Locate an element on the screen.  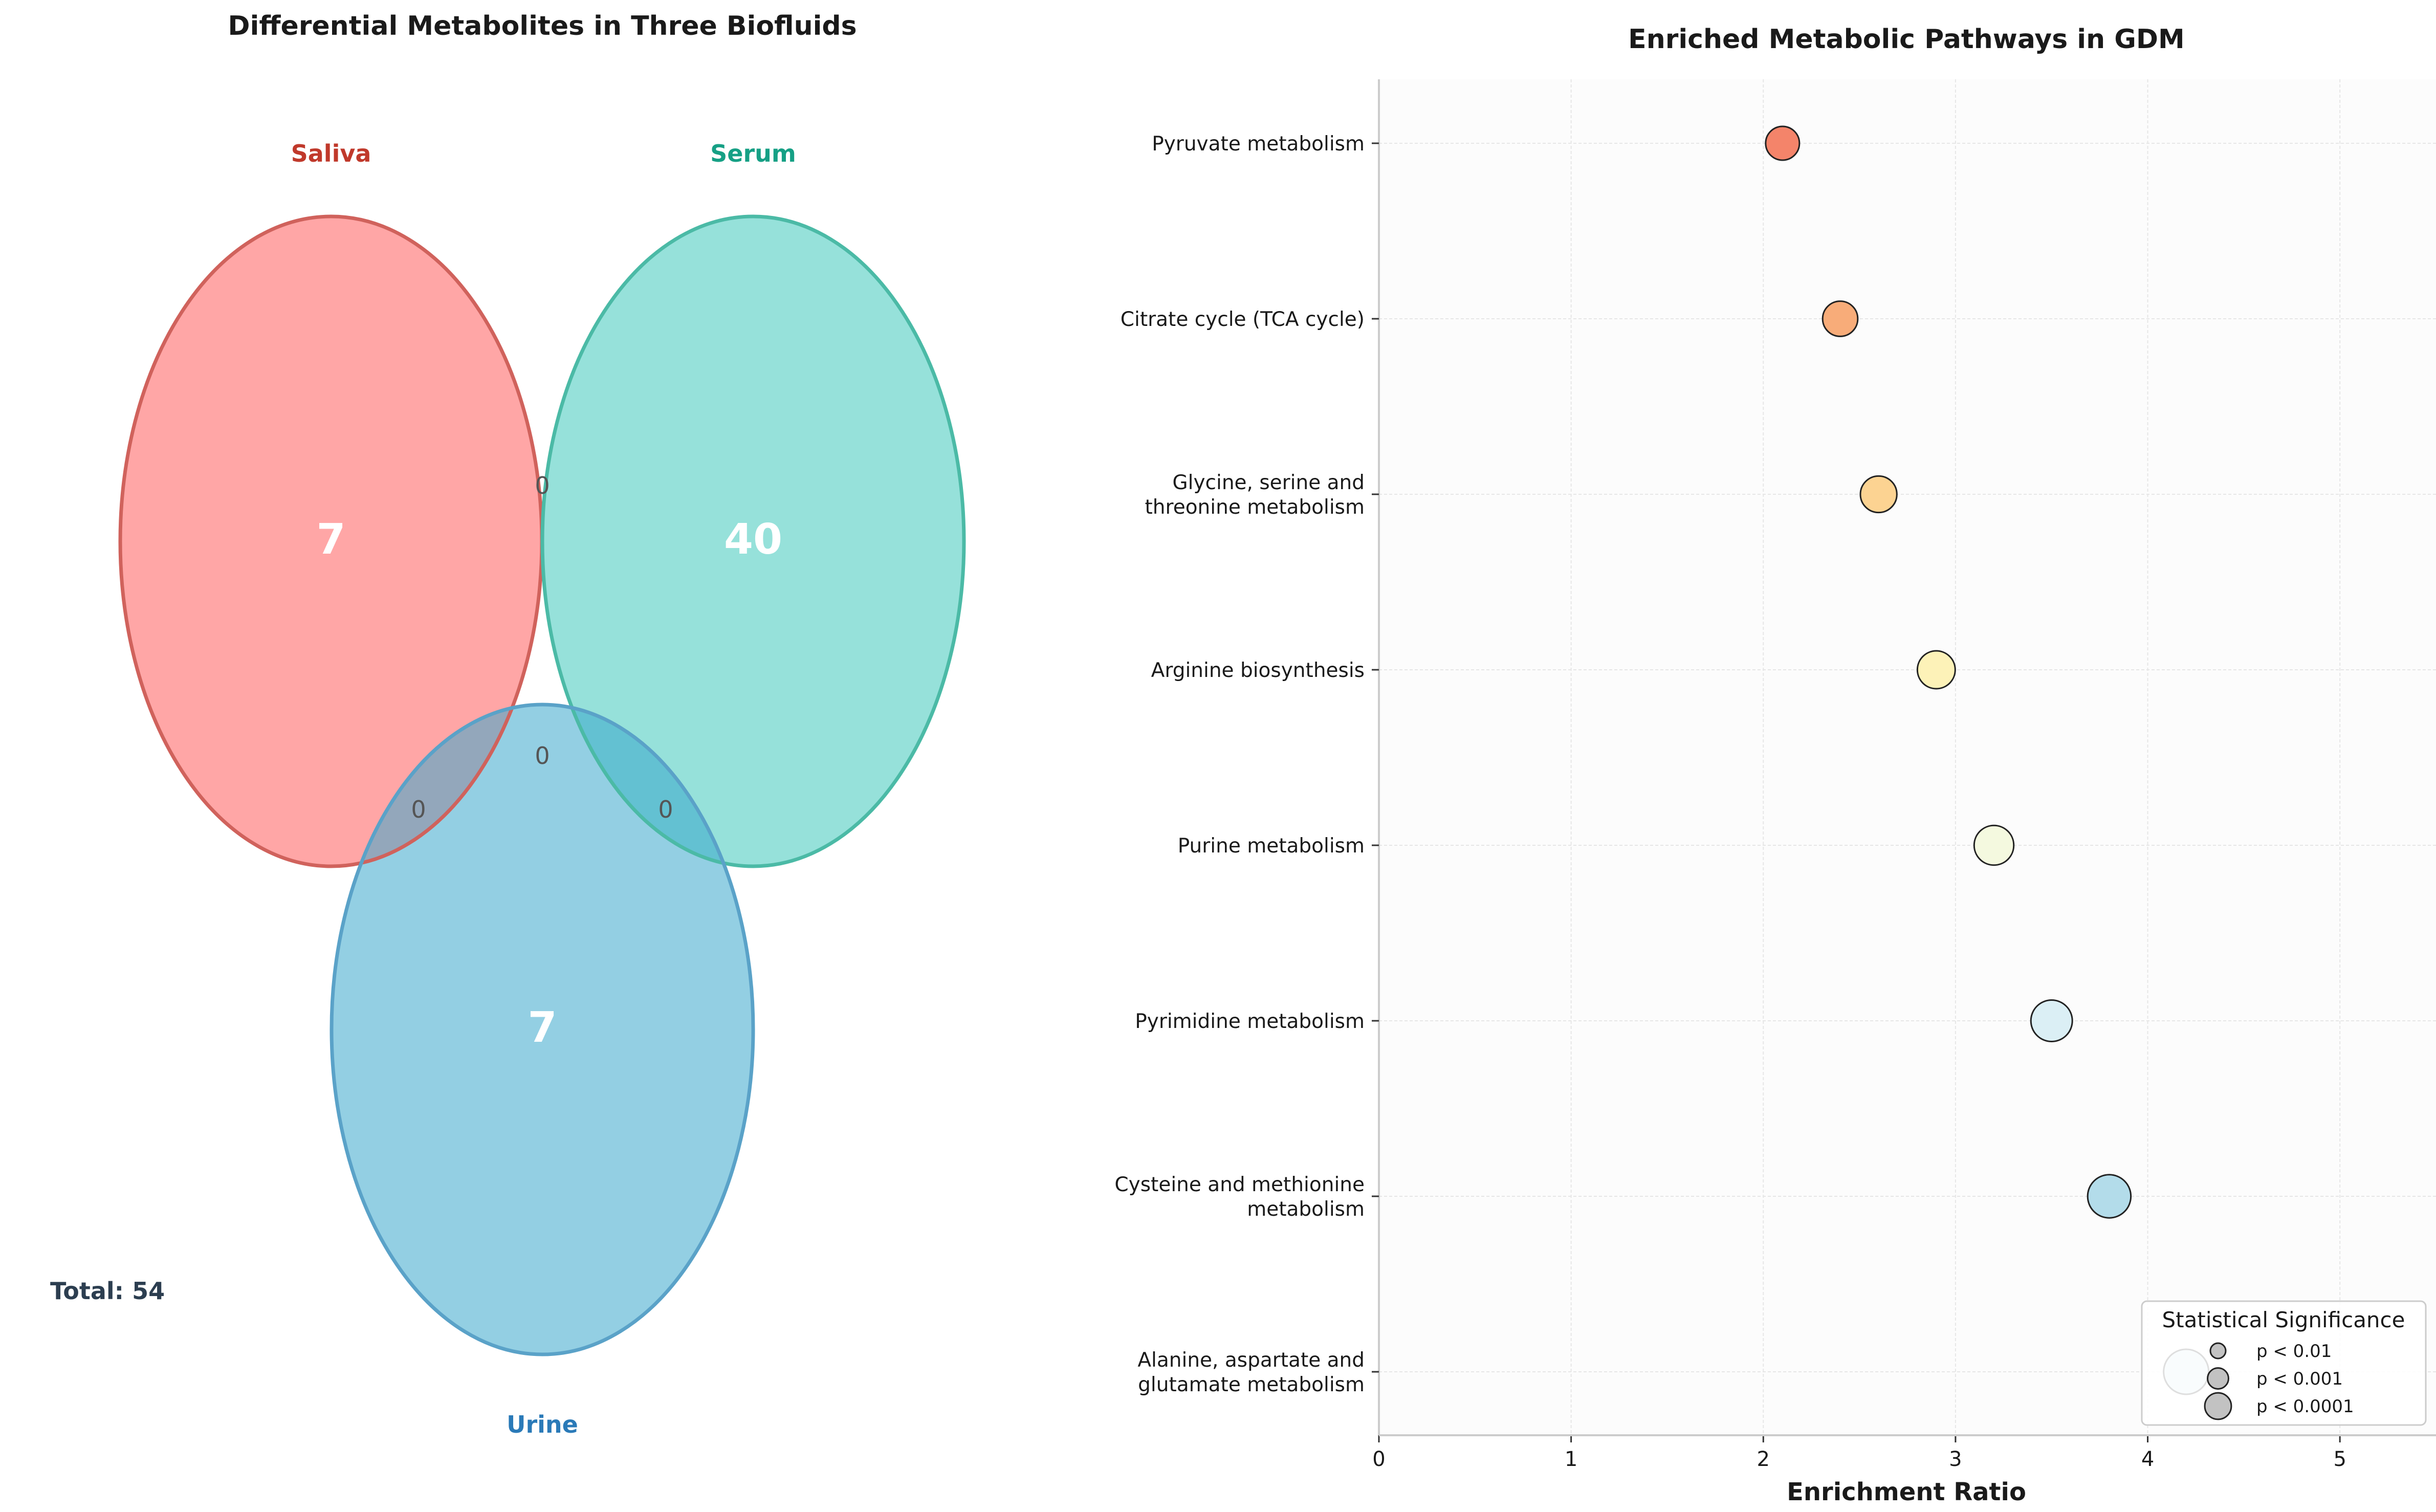
venn-count-saliva-urine: 0 is located at coordinates (419, 810).